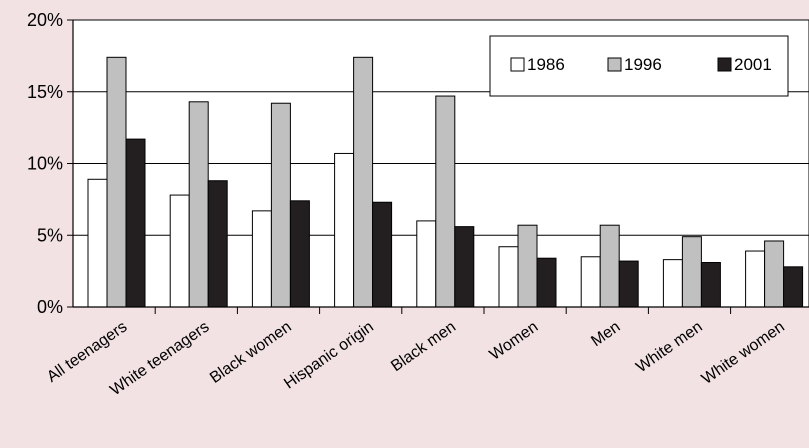  I want to click on legend-swatch-1986, so click(517, 64).